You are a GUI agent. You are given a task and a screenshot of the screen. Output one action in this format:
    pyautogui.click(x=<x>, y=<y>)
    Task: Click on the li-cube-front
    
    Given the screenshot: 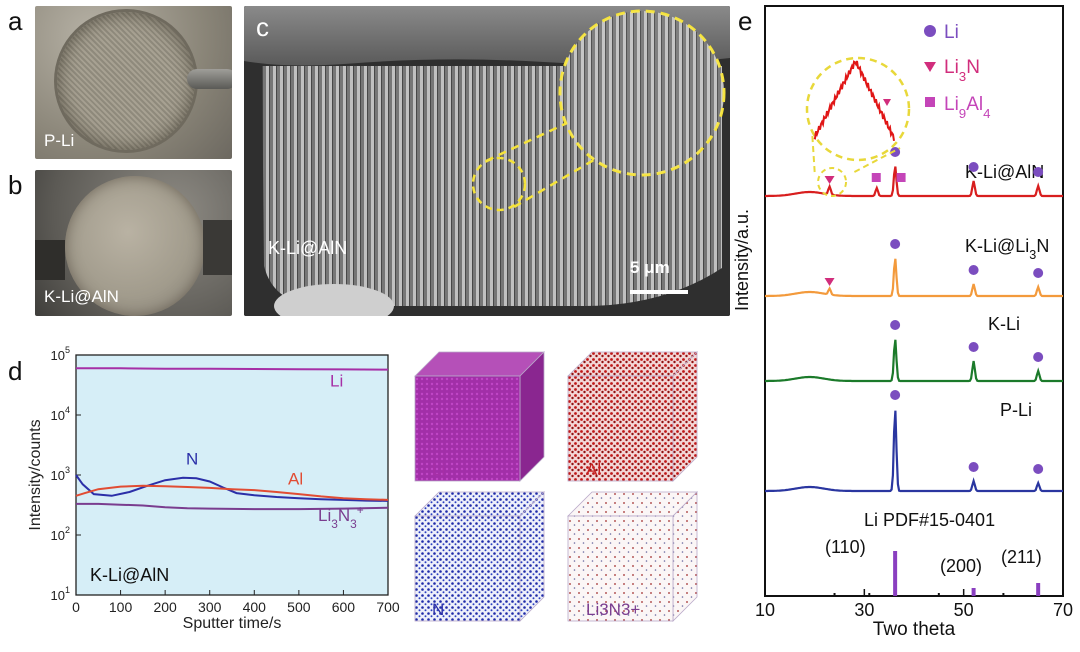 What is the action you would take?
    pyautogui.click(x=467, y=428)
    